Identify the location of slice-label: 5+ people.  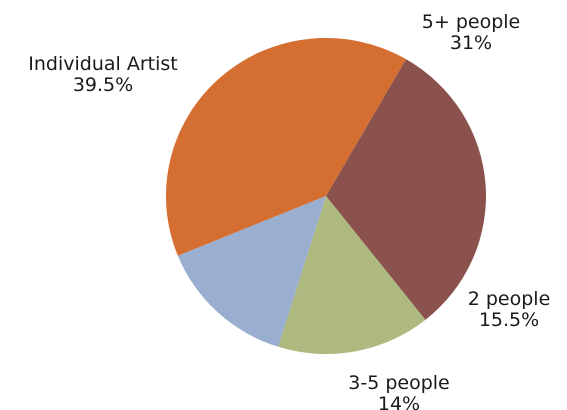
(471, 22).